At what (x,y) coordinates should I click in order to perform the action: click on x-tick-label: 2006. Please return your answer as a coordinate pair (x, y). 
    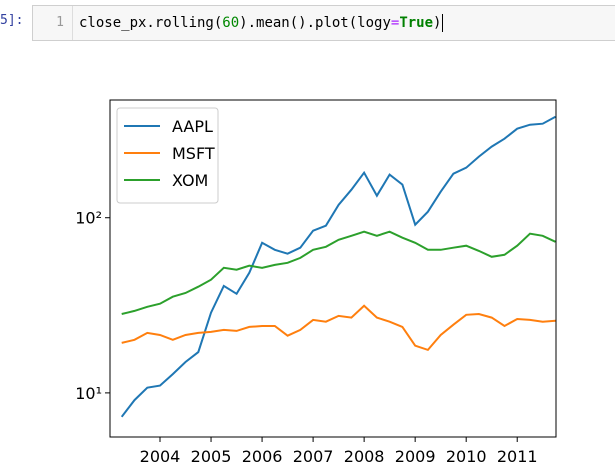
    Looking at the image, I should click on (262, 456).